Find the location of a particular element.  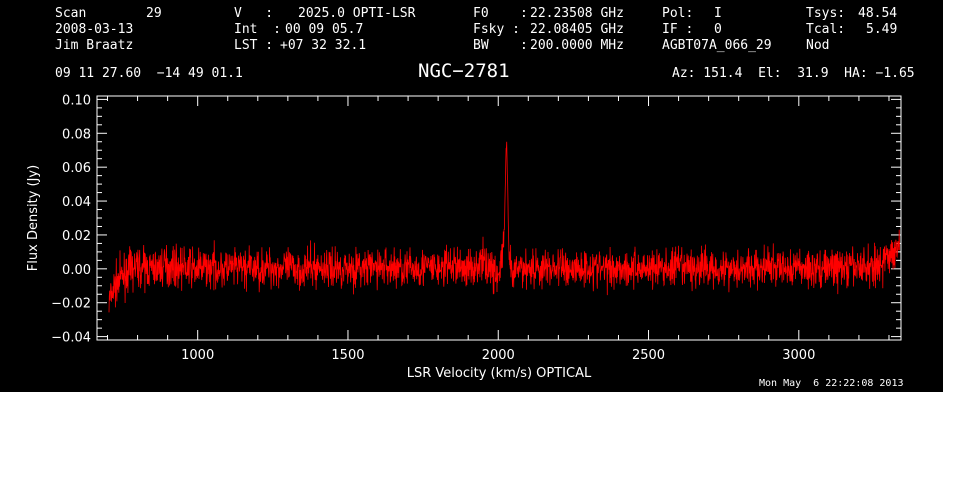

source-coordinates: 09 11 27.60 −14 49 01.1 is located at coordinates (149, 73).